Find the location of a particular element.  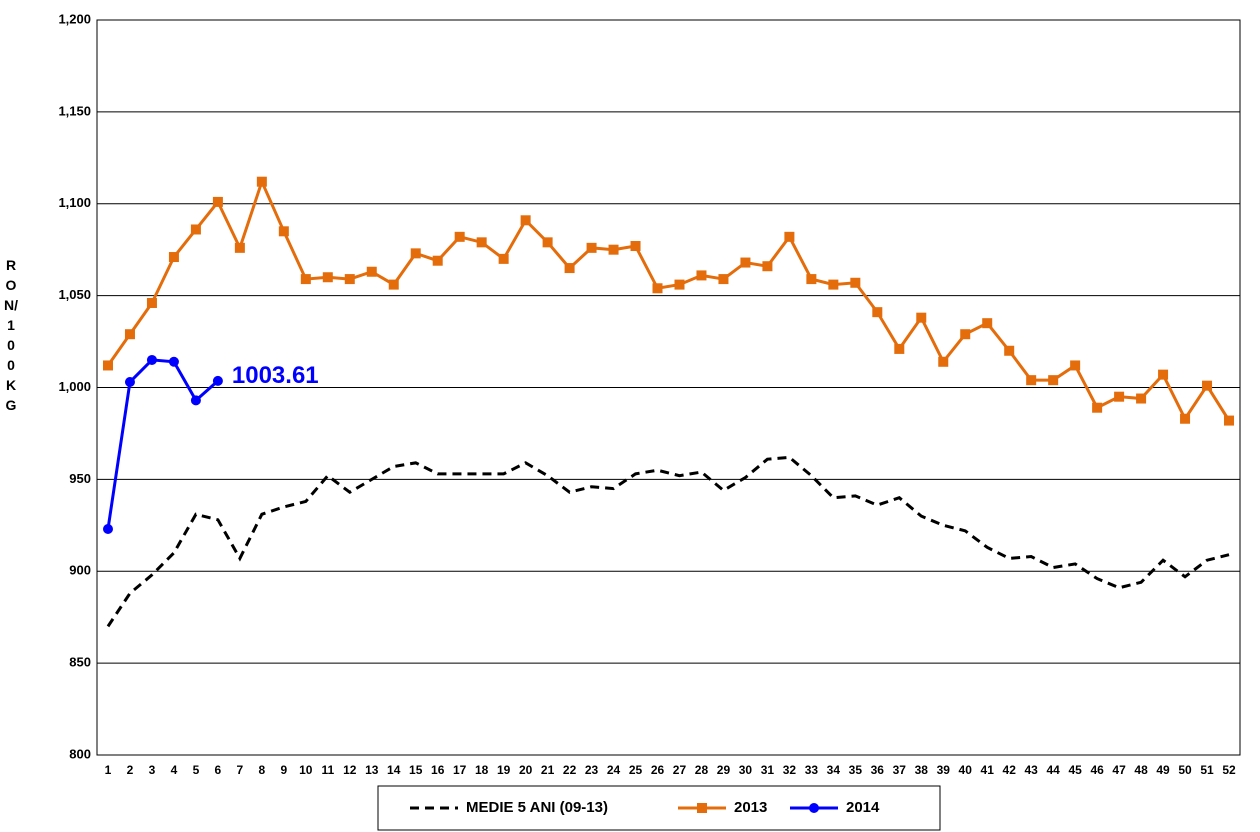

x-tick-label: 28 is located at coordinates (702, 770).